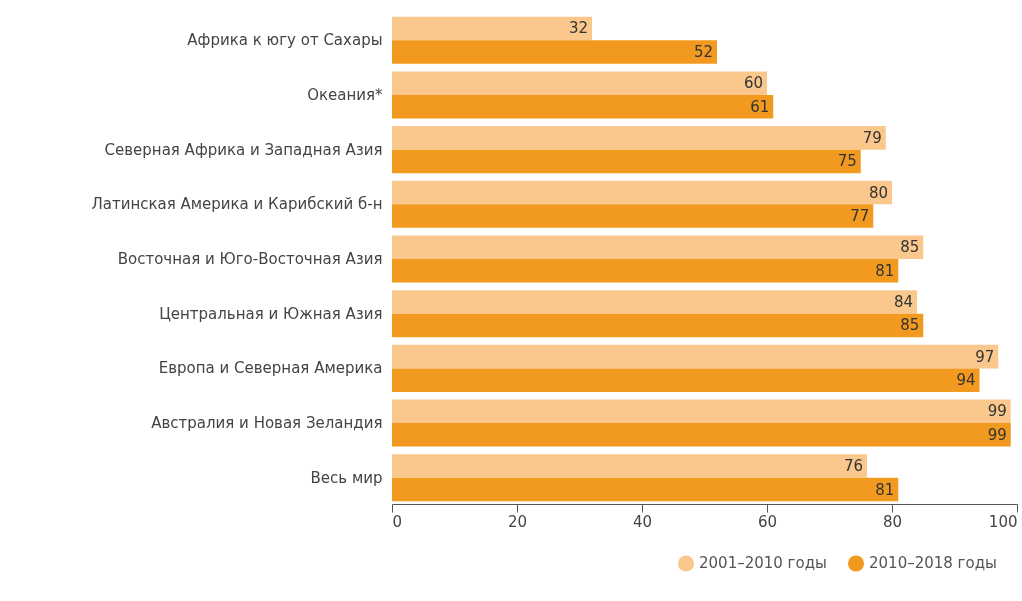  Describe the element at coordinates (933, 563) in the screenshot. I see `legend-label: 2010–2018 годы` at that location.